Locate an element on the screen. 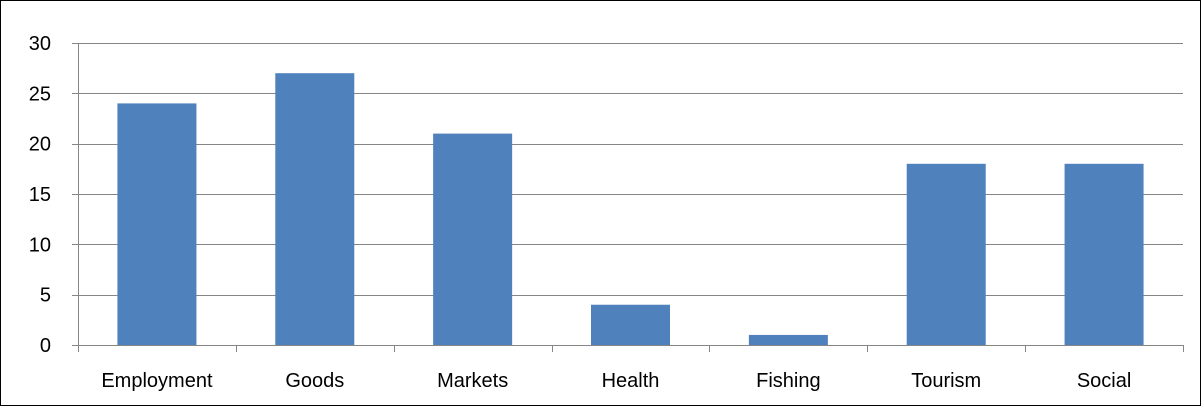  y-tick-label: 15 is located at coordinates (40, 195).